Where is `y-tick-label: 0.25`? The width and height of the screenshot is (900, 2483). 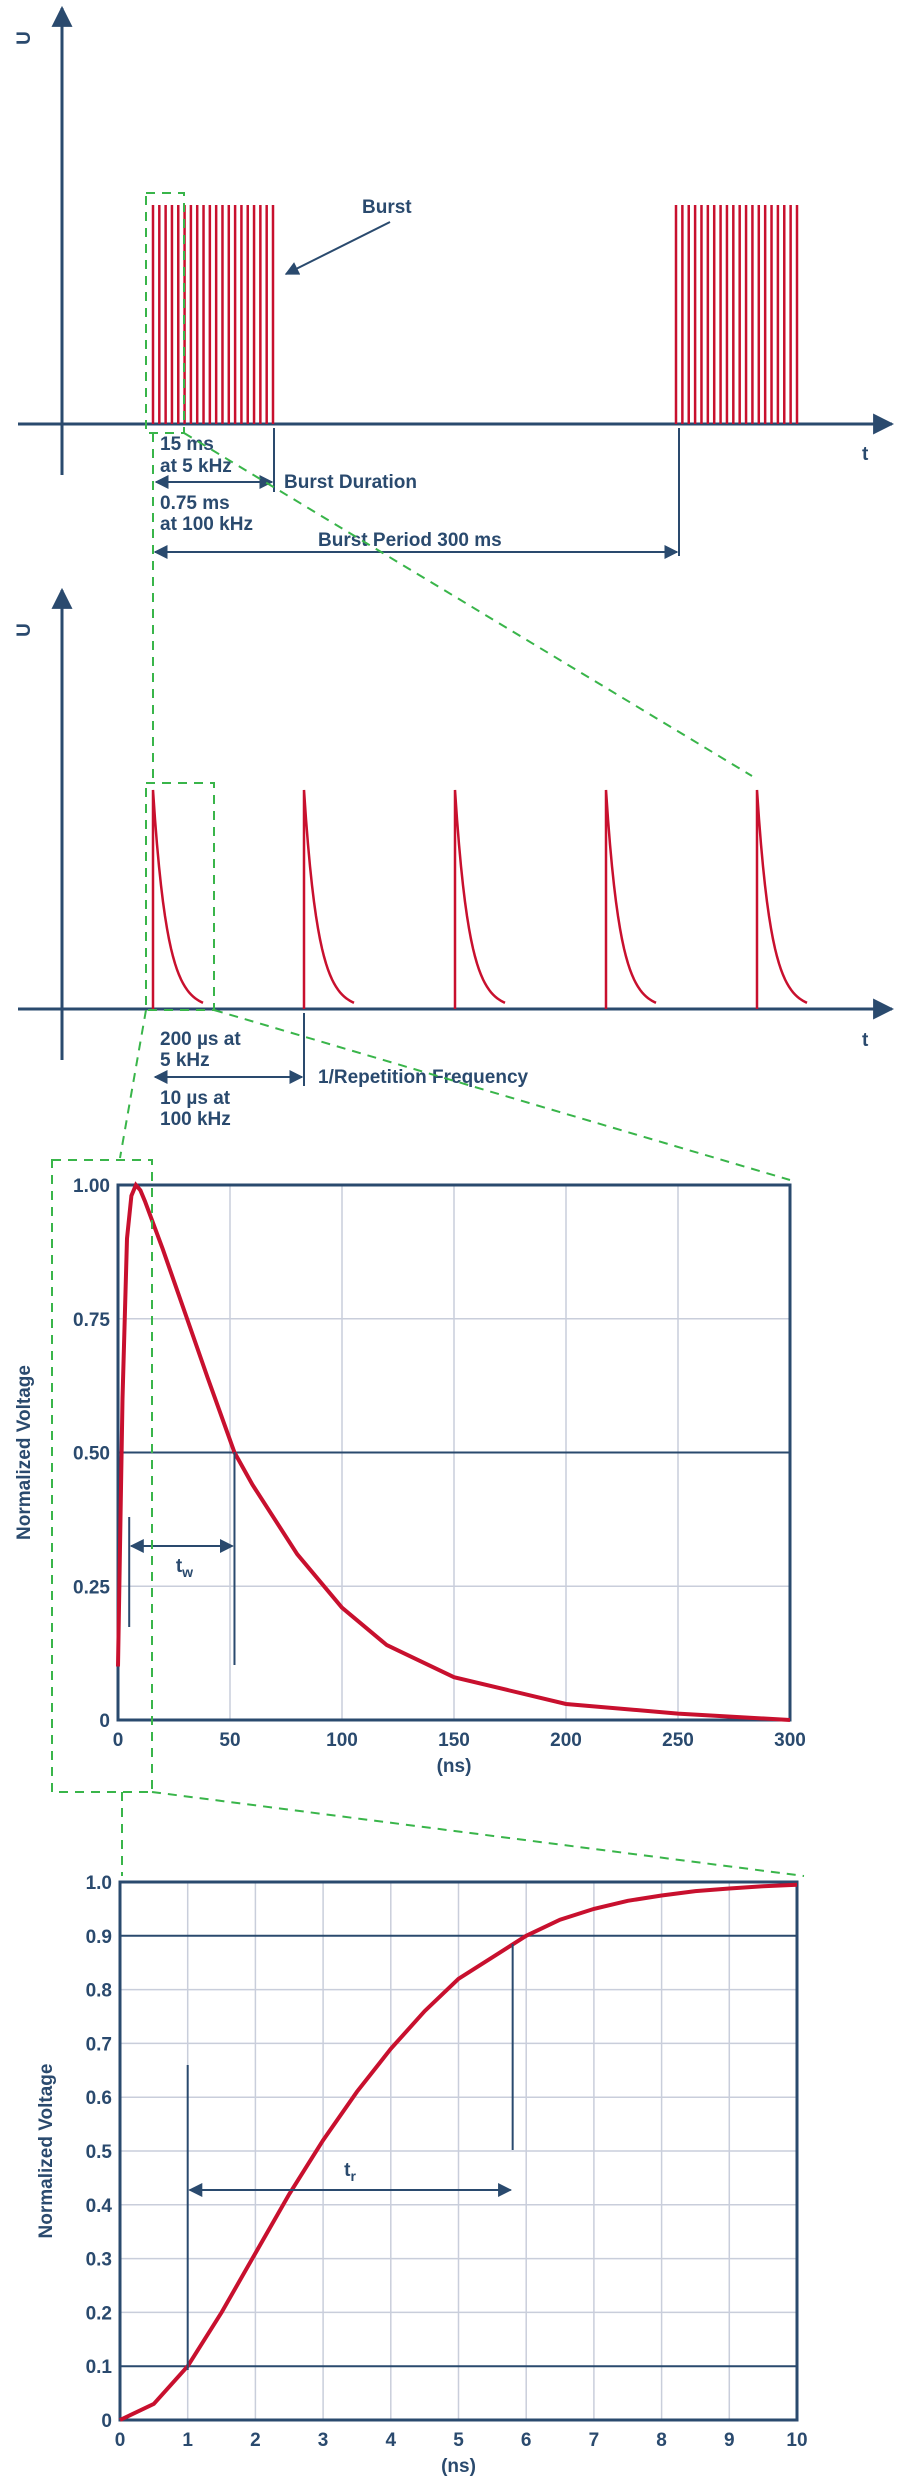 y-tick-label: 0.25 is located at coordinates (91, 1587).